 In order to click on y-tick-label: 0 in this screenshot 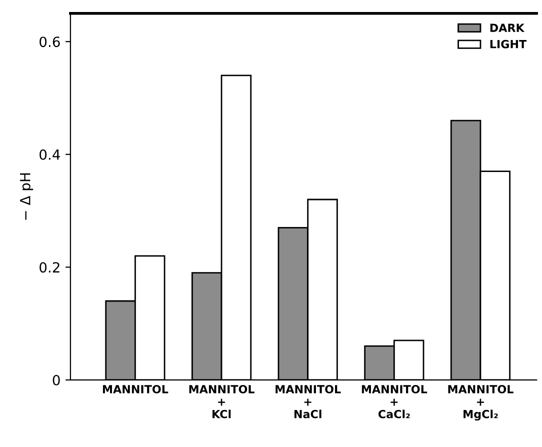, I will do `click(56, 380)`.